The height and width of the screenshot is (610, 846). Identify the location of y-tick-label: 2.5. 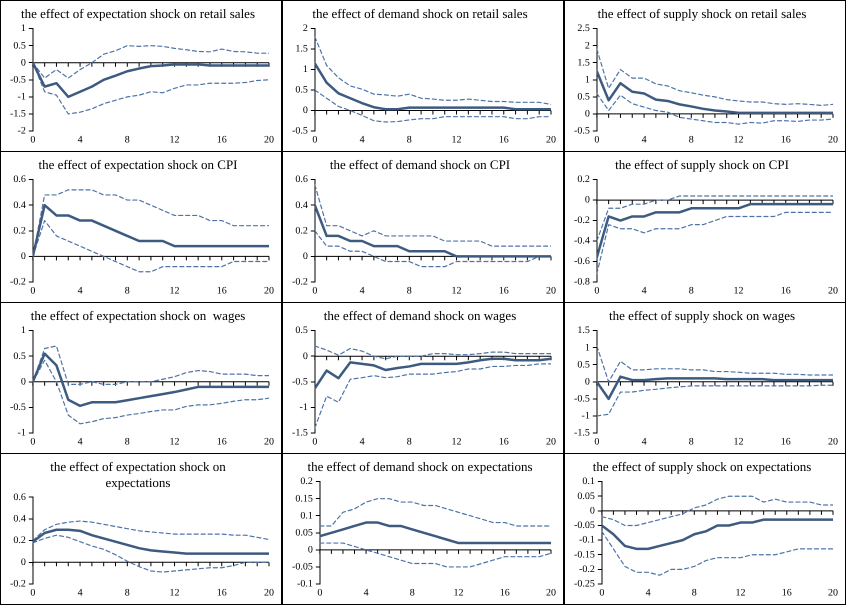
(583, 28).